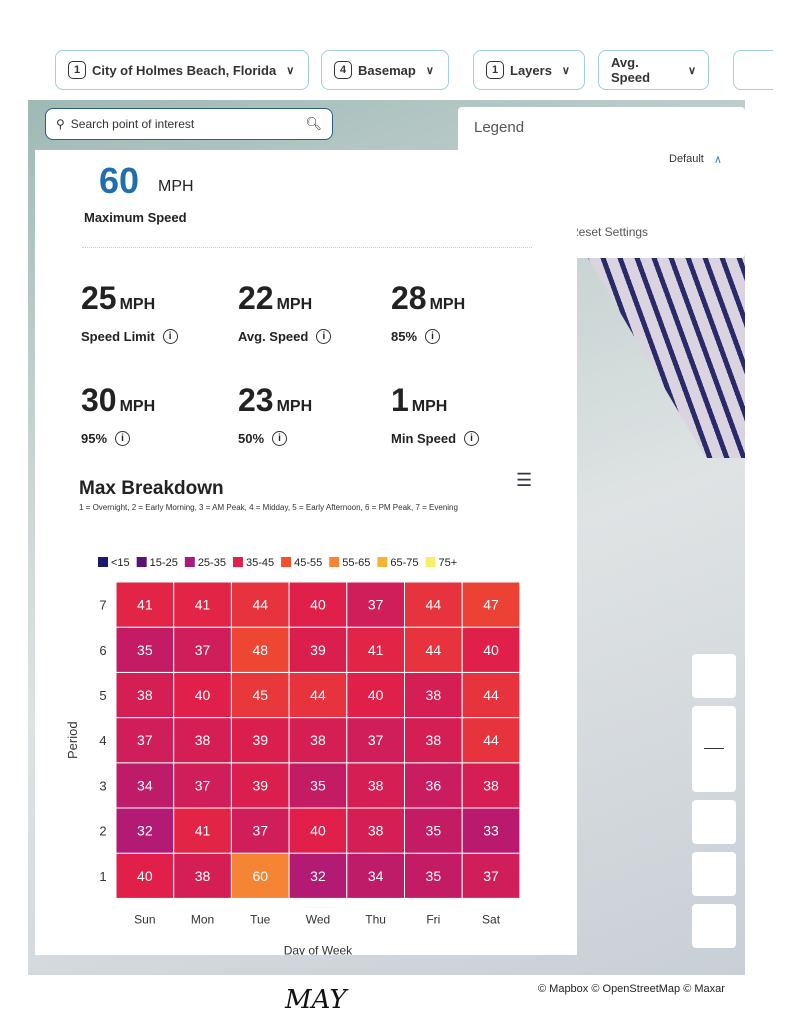 This screenshot has width=791, height=1024. I want to click on x-tick-label: Fri, so click(433, 919).